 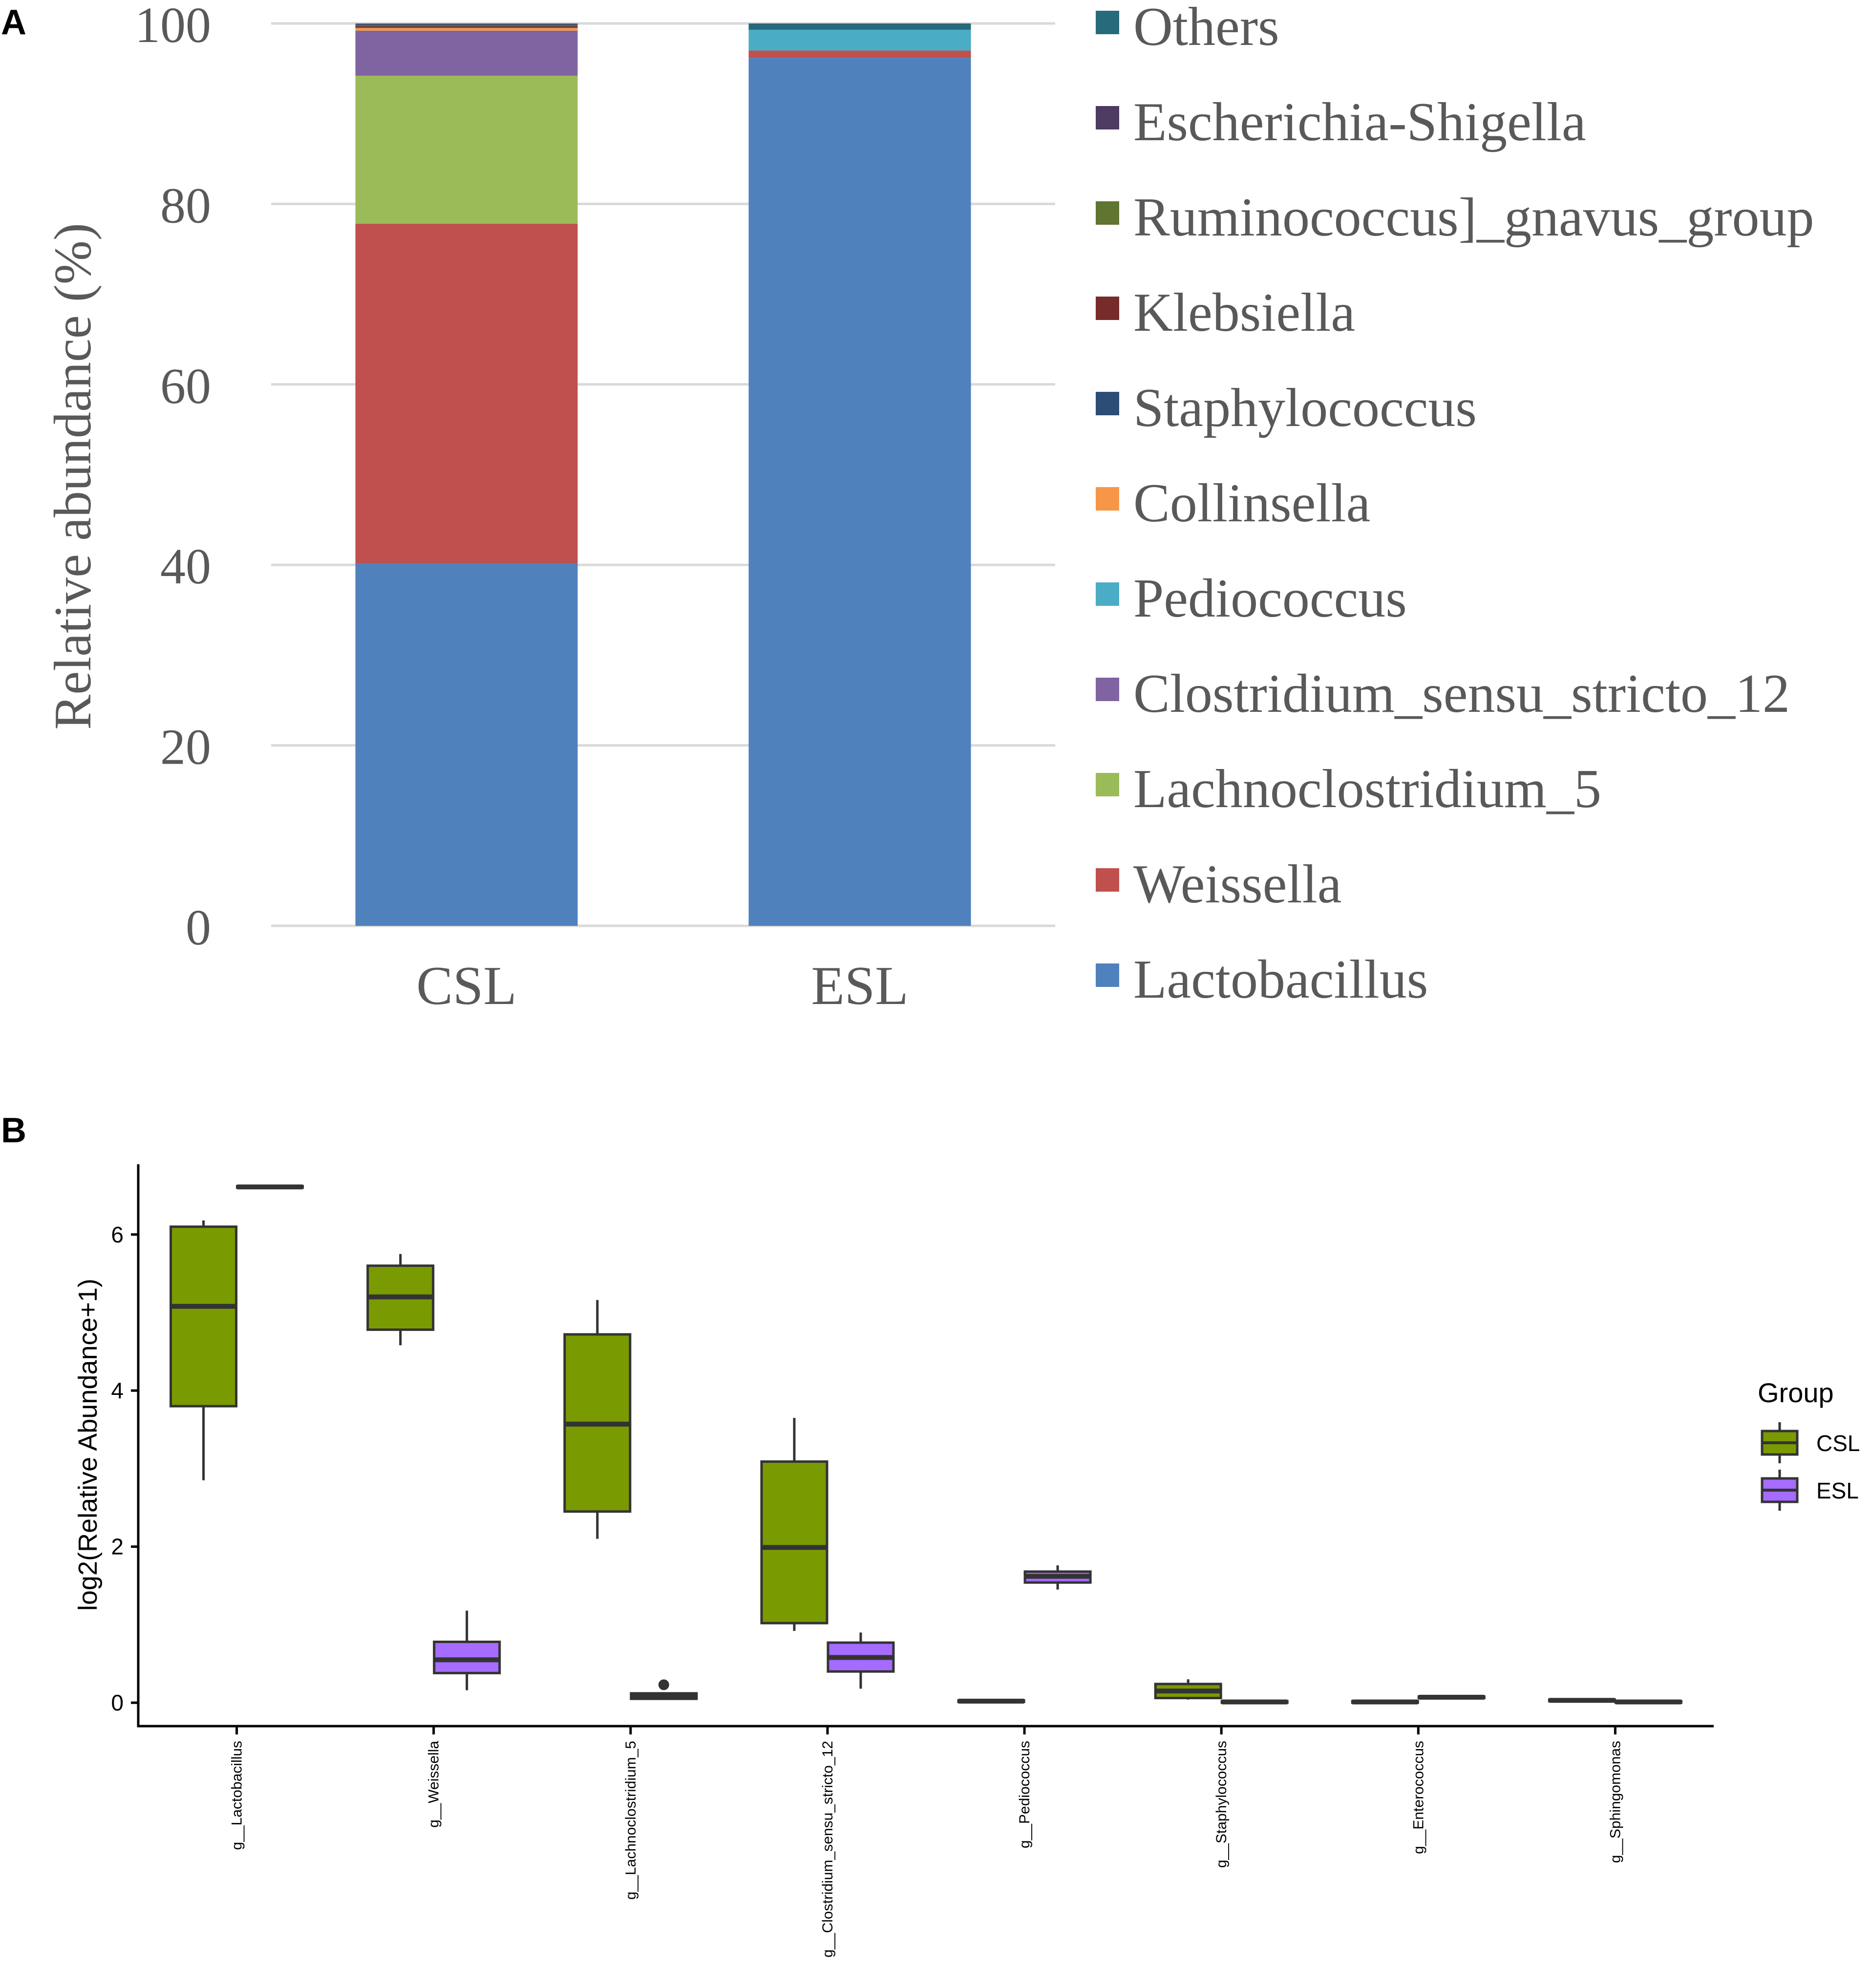 I want to click on box-outlier, so click(x=664, y=1684).